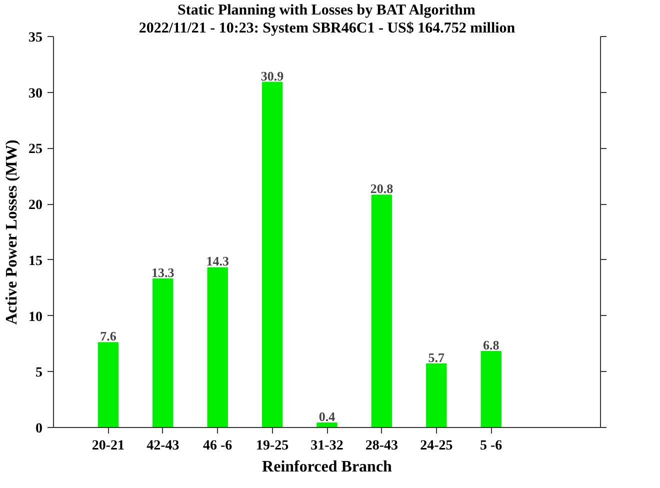 Image resolution: width=660 pixels, height=488 pixels. What do you see at coordinates (381, 446) in the screenshot?
I see `x-tick-label: 28-43` at bounding box center [381, 446].